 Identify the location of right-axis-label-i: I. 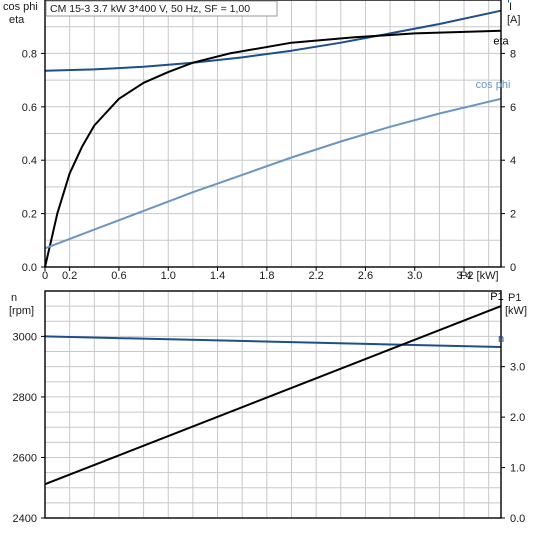
(510, 7).